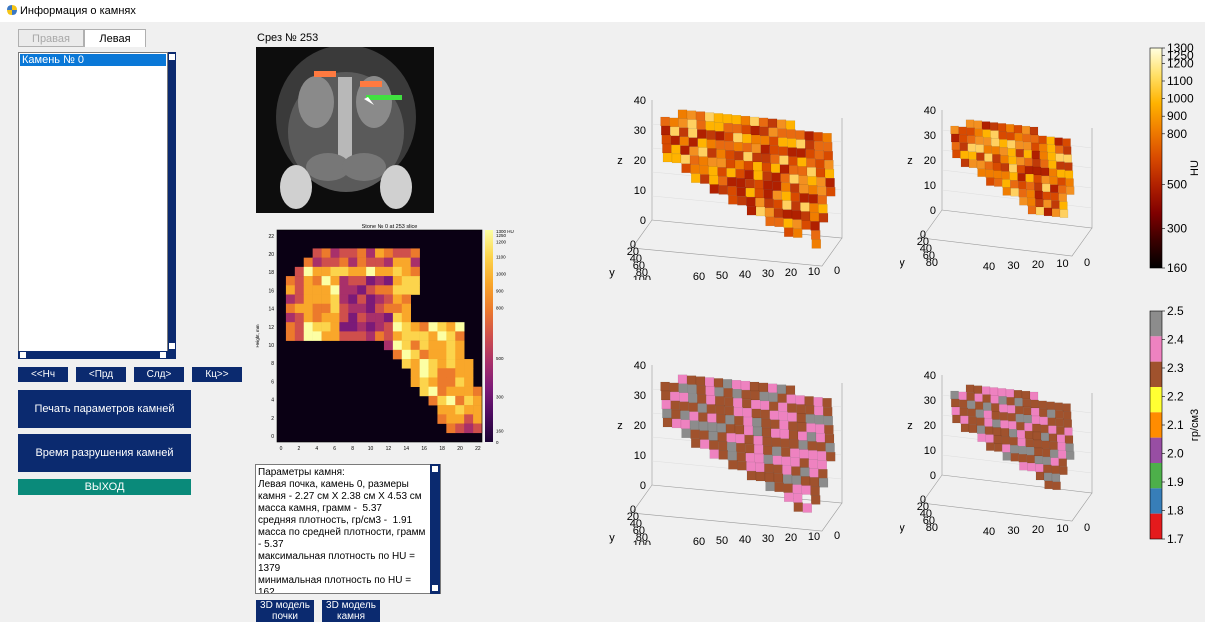 This screenshot has height=622, width=1205. Describe the element at coordinates (51, 46) in the screenshot. I see `tab-right-kidney: Правая почка` at that location.